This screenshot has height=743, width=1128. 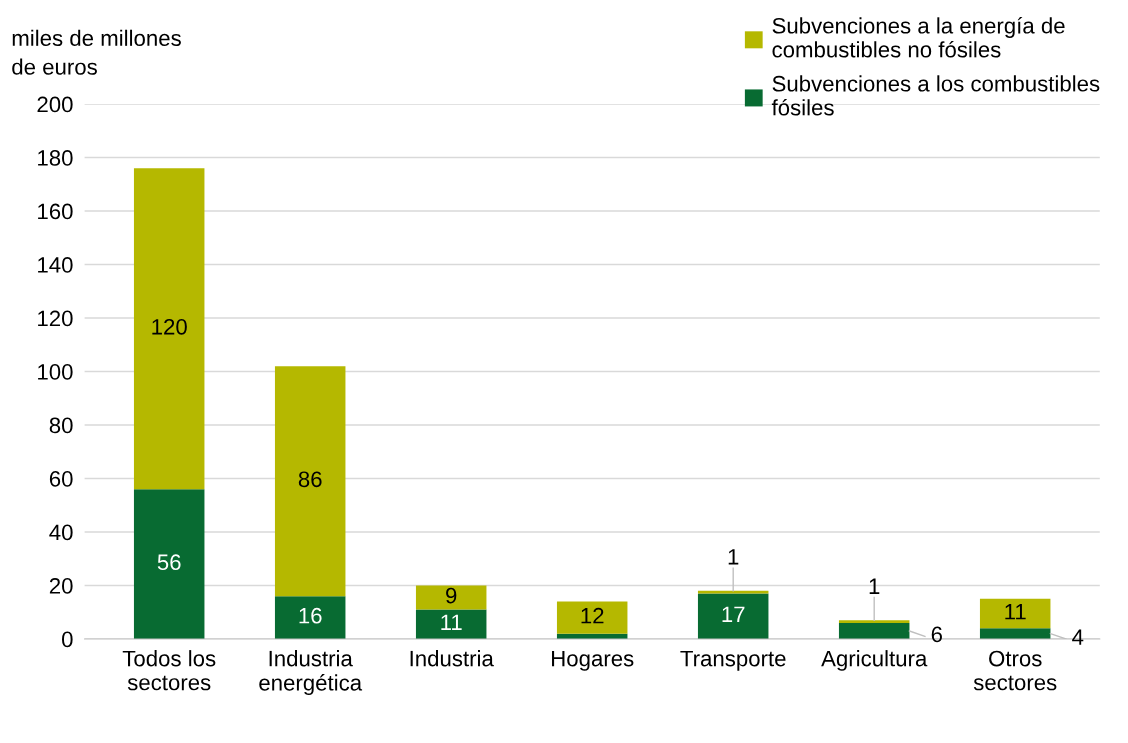 I want to click on x-tick-label: Otros sectores, so click(x=1015, y=670).